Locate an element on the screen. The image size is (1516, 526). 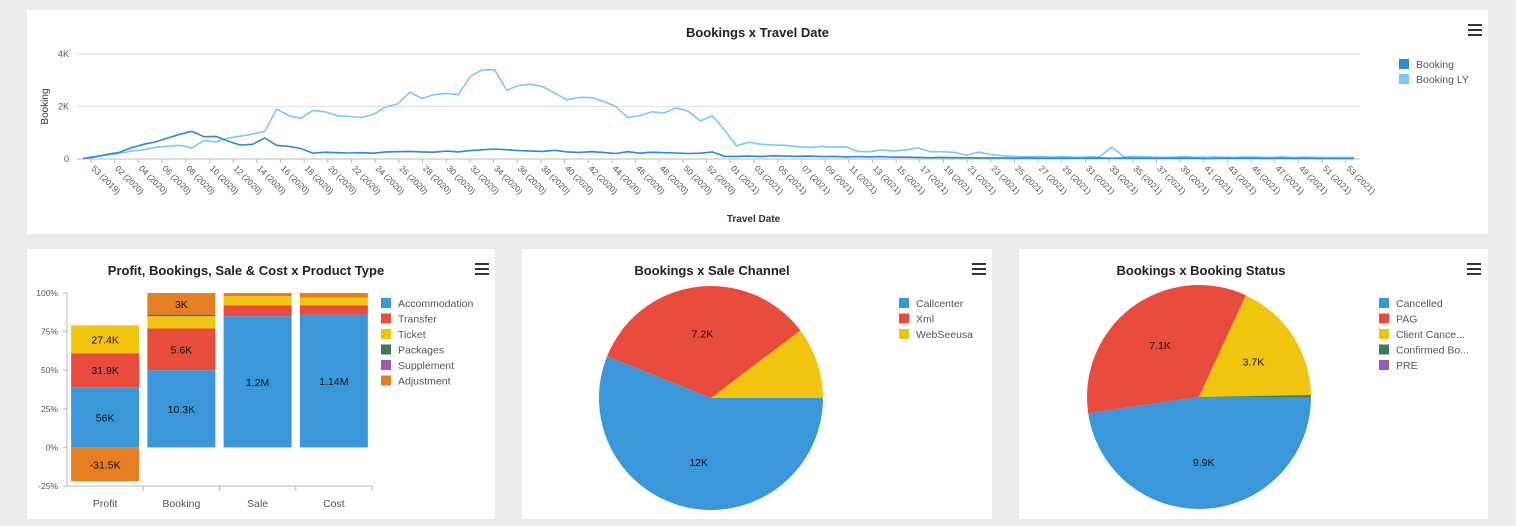
data-label: 56K is located at coordinates (105, 418).